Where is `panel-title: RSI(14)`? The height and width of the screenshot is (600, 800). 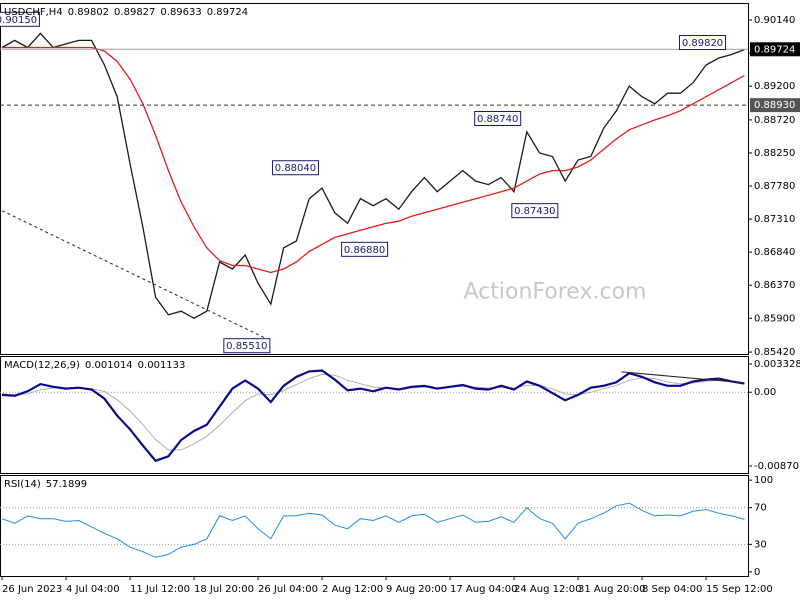 panel-title: RSI(14) is located at coordinates (22, 484).